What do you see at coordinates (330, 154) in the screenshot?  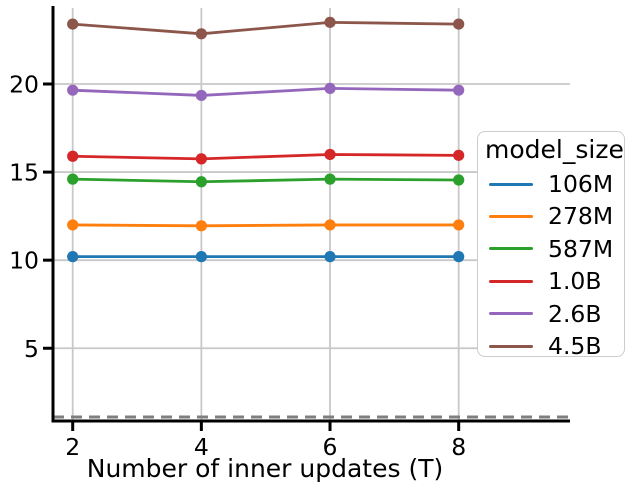 I see `marker-1.0B-x6` at bounding box center [330, 154].